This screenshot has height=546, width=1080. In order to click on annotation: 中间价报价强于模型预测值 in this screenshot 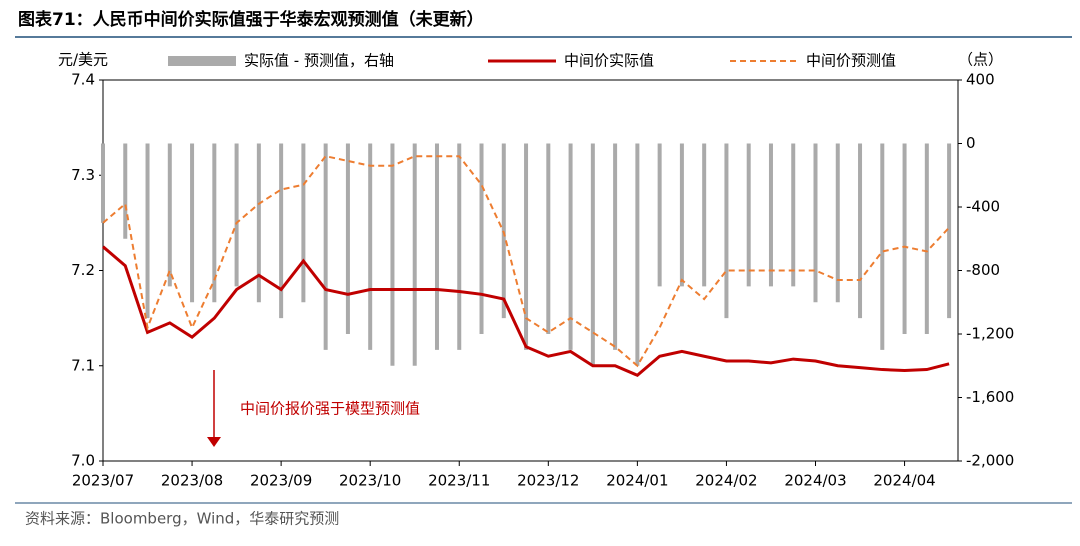, I will do `click(330, 409)`.